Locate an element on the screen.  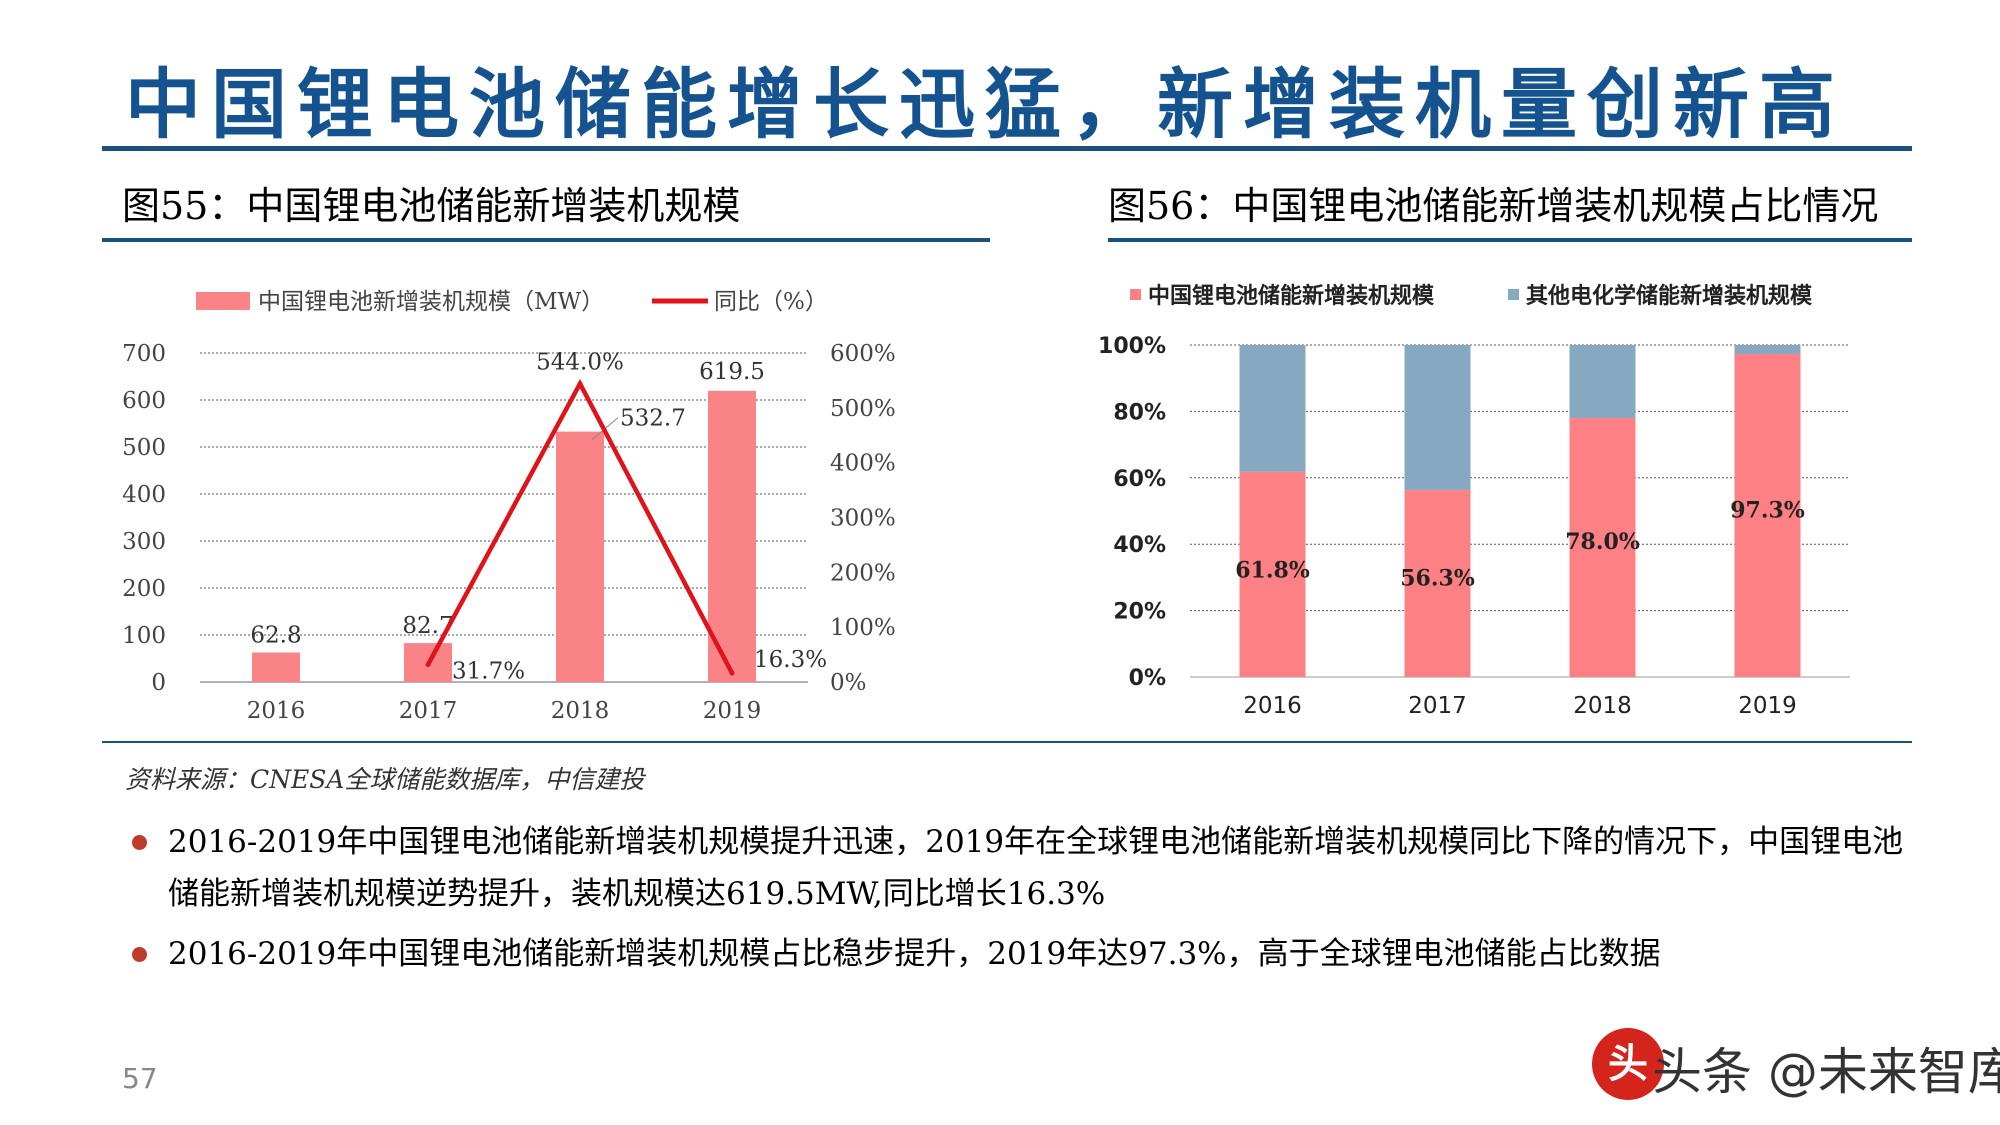
y-tick-label: 300 is located at coordinates (144, 542).